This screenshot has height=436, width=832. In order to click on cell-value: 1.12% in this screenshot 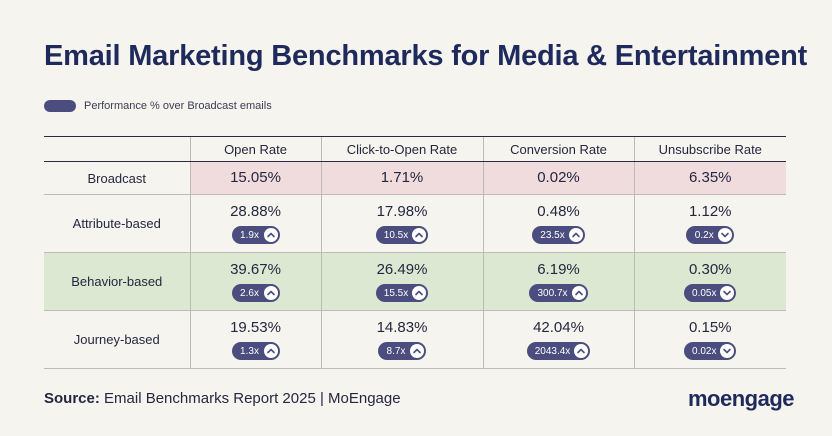, I will do `click(710, 211)`.